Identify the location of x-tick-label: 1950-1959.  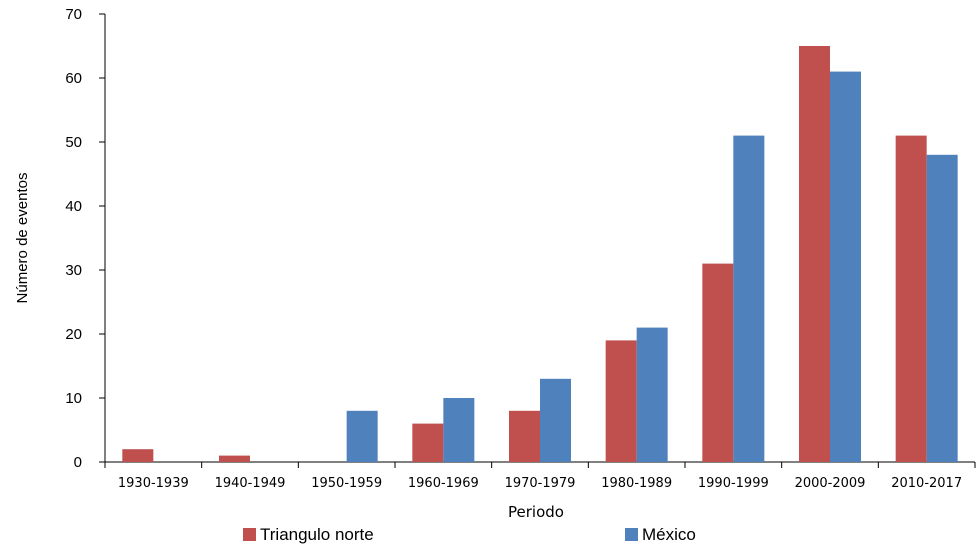
(346, 483).